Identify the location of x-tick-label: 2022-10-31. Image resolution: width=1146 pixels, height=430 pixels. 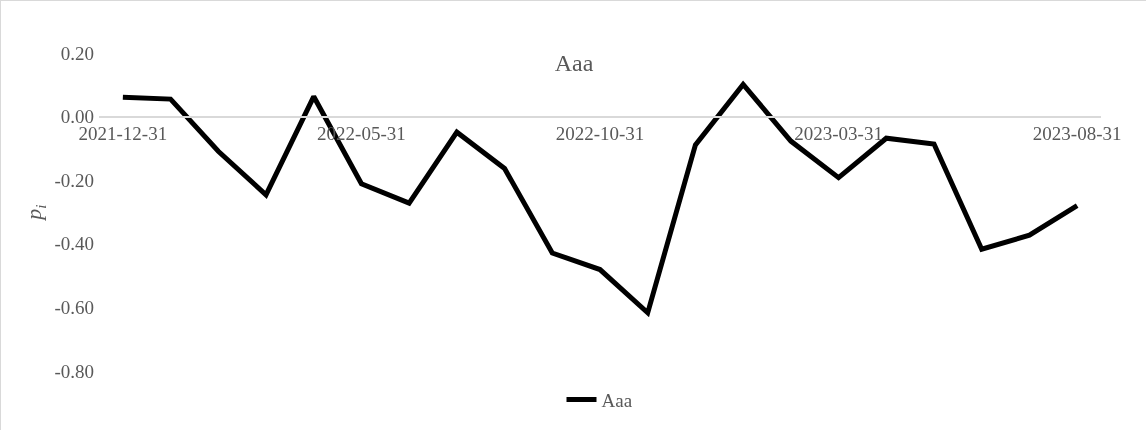
(600, 134).